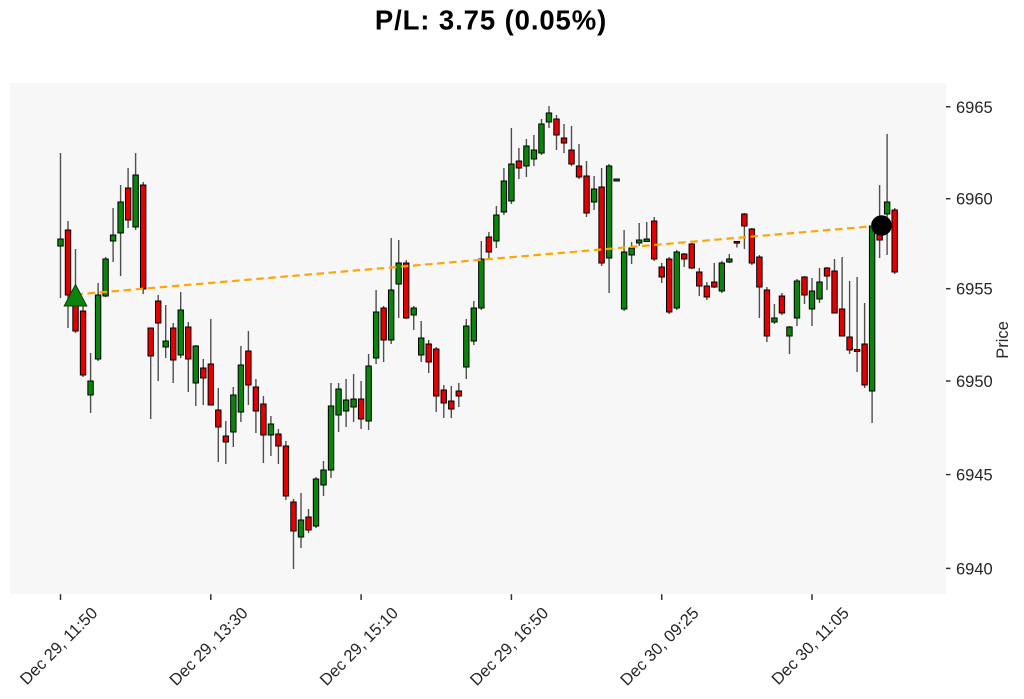  I want to click on svg-text: 6940, so click(974, 569).